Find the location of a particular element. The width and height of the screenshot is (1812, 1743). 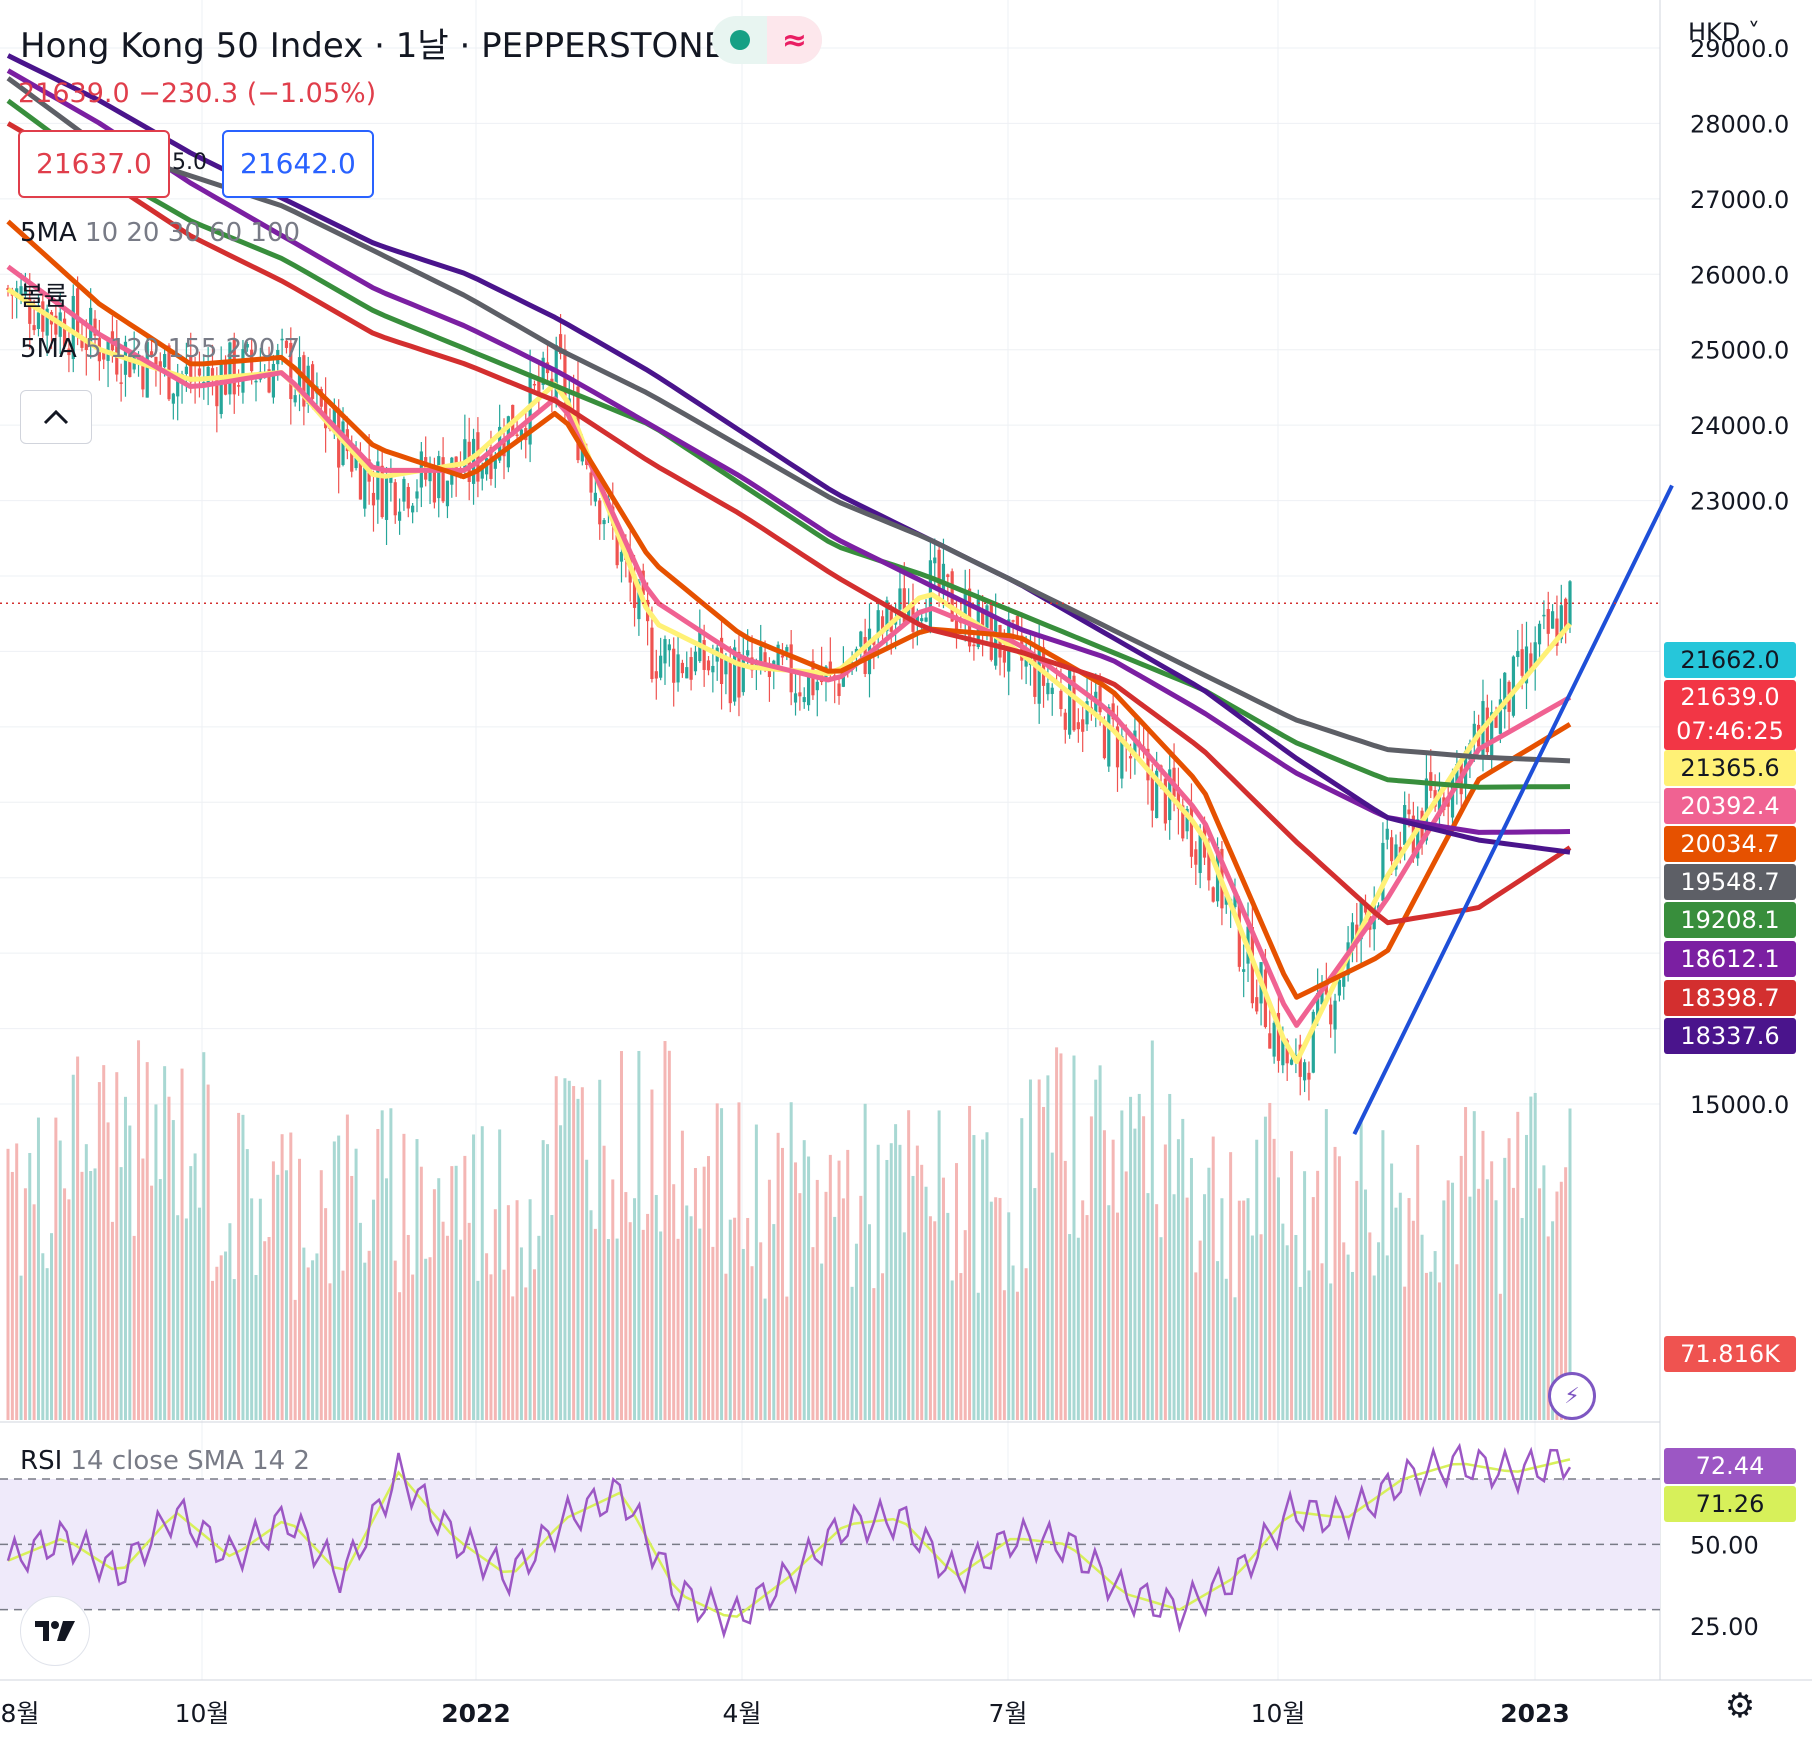

buy-button: 21642.0 is located at coordinates (298, 164).